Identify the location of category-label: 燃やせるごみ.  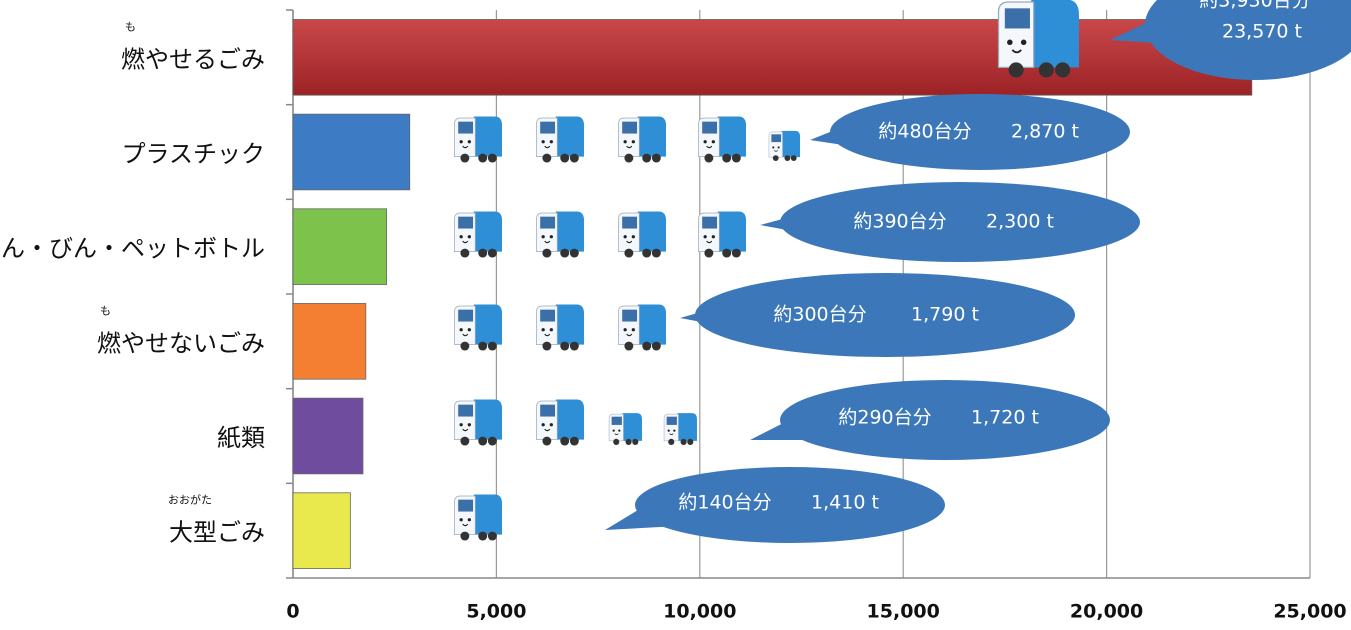
(193, 59).